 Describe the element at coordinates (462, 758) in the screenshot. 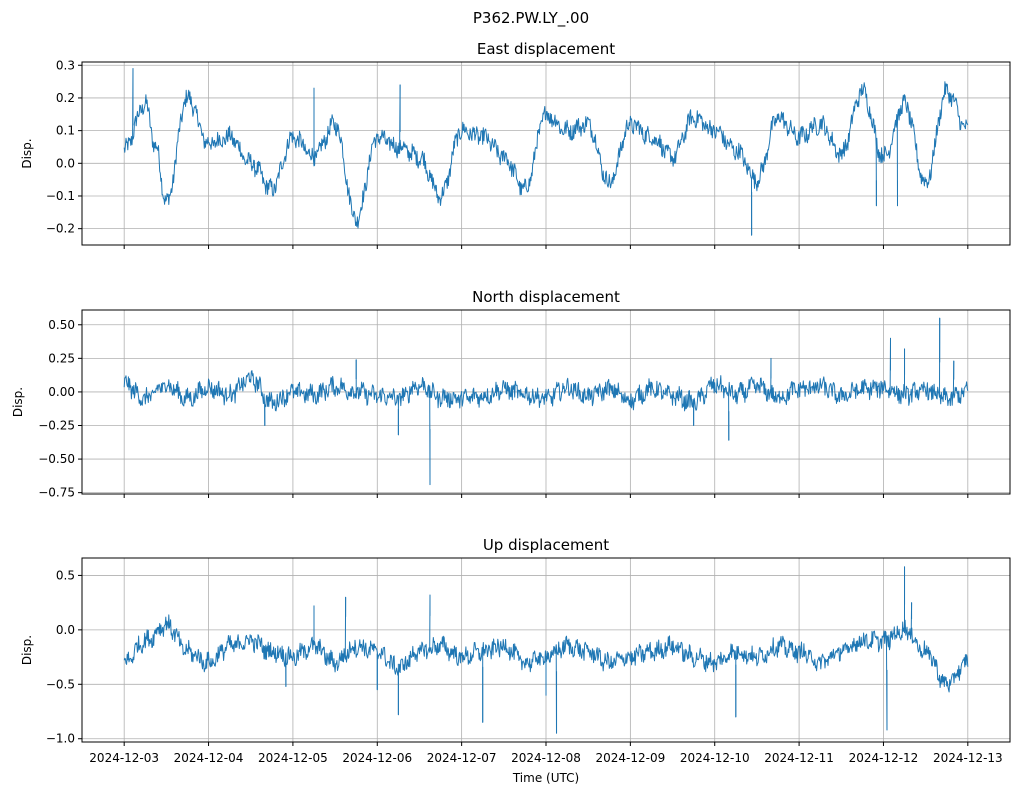

I see `x-tick-label: 2024-12-07` at that location.